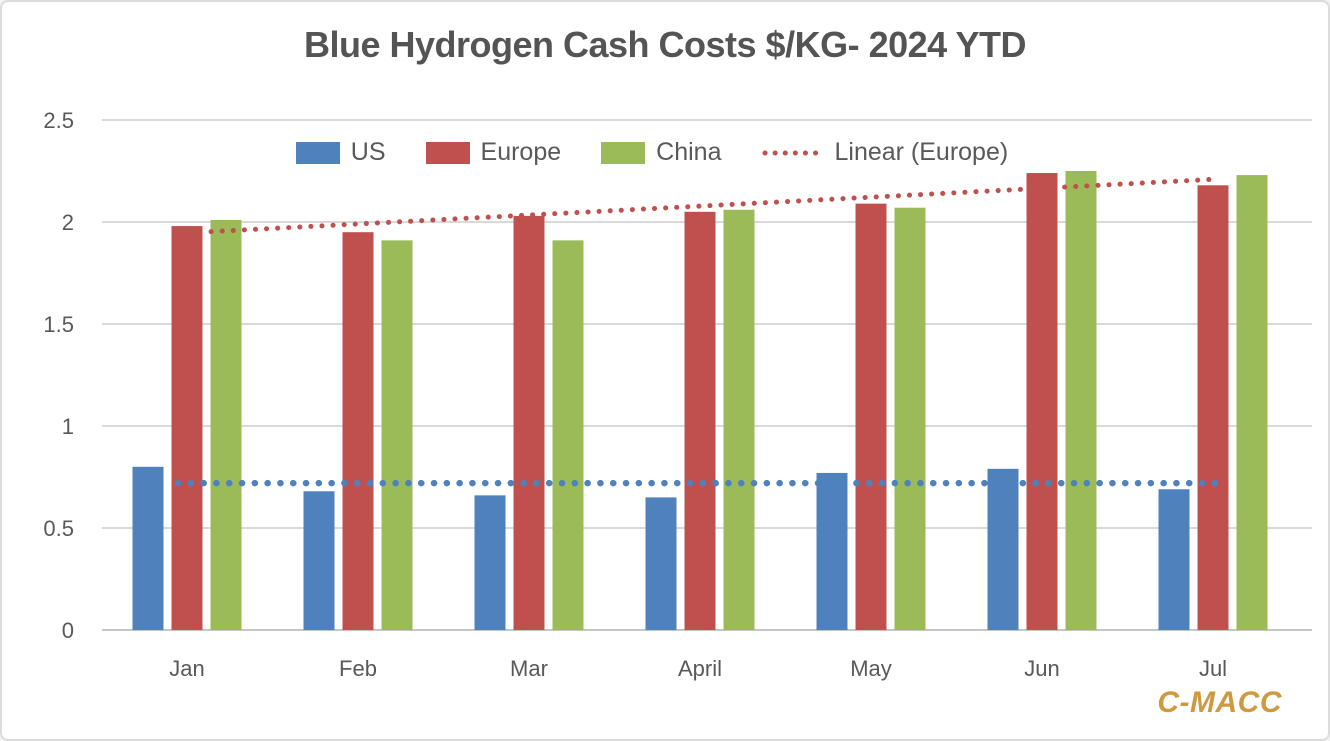 Image resolution: width=1330 pixels, height=741 pixels. Describe the element at coordinates (921, 152) in the screenshot. I see `legend-label: Linear (Europe)` at that location.